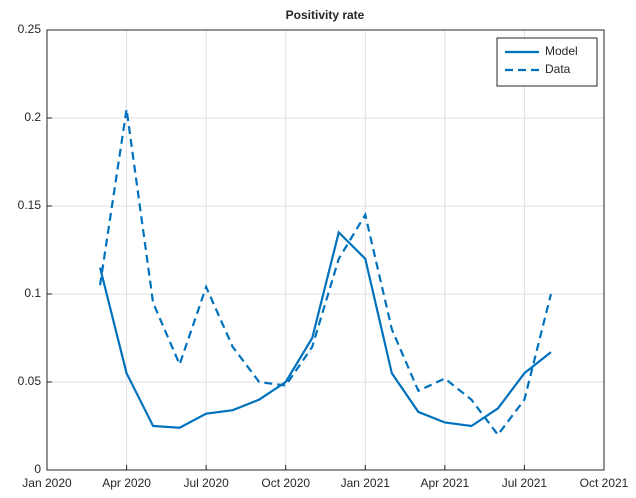  What do you see at coordinates (206, 483) in the screenshot?
I see `x-tick-label: Jul 2020` at bounding box center [206, 483].